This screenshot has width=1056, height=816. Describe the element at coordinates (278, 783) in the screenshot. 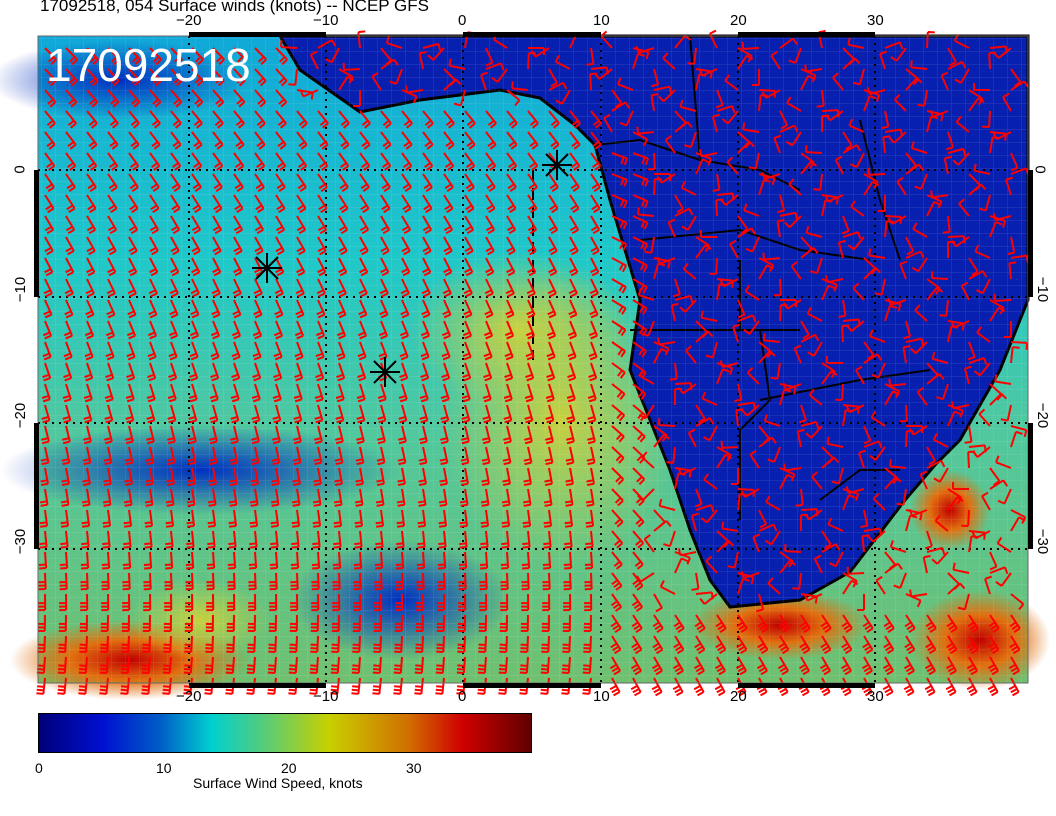

I see `colorbar-label: Surface Wind Speed, knots` at that location.